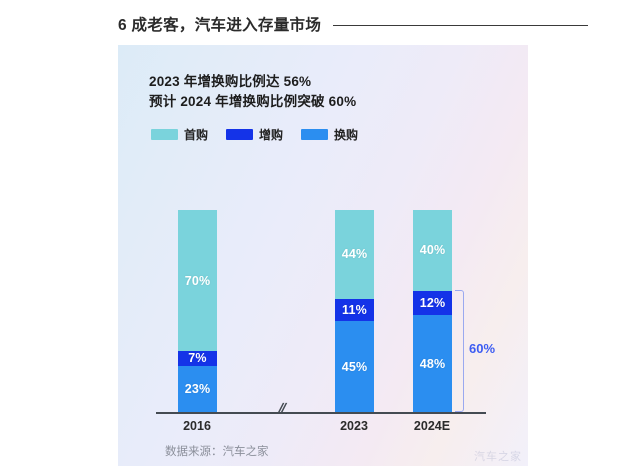 This screenshot has width=620, height=466. I want to click on bar-segment-label: 12%, so click(432, 302).